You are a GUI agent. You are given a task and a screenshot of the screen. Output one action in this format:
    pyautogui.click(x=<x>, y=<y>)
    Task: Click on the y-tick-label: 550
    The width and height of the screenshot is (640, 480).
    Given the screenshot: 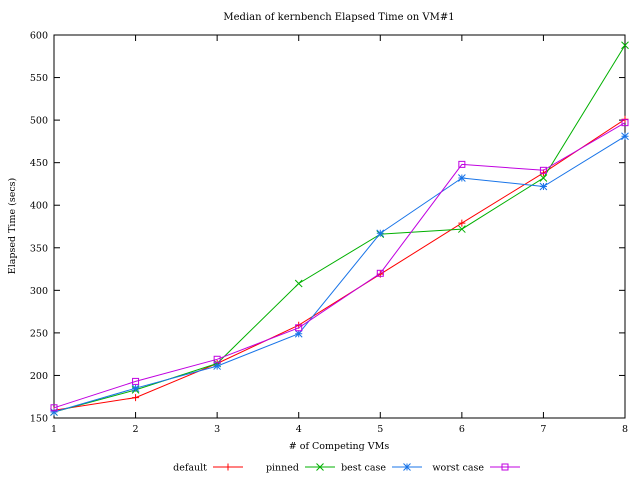 What is the action you would take?
    pyautogui.click(x=39, y=78)
    